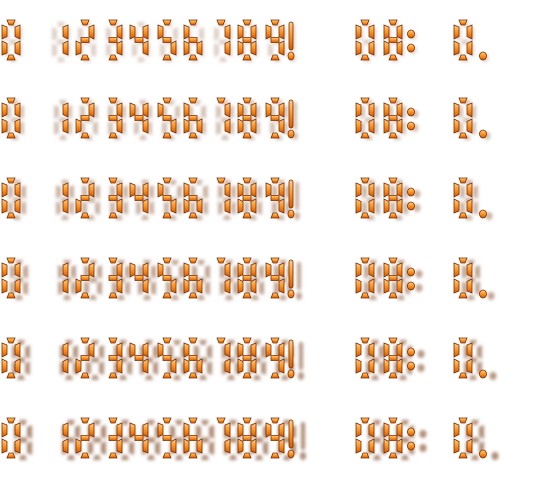  I want to click on seven-segment-colon-glyph, so click(414, 278).